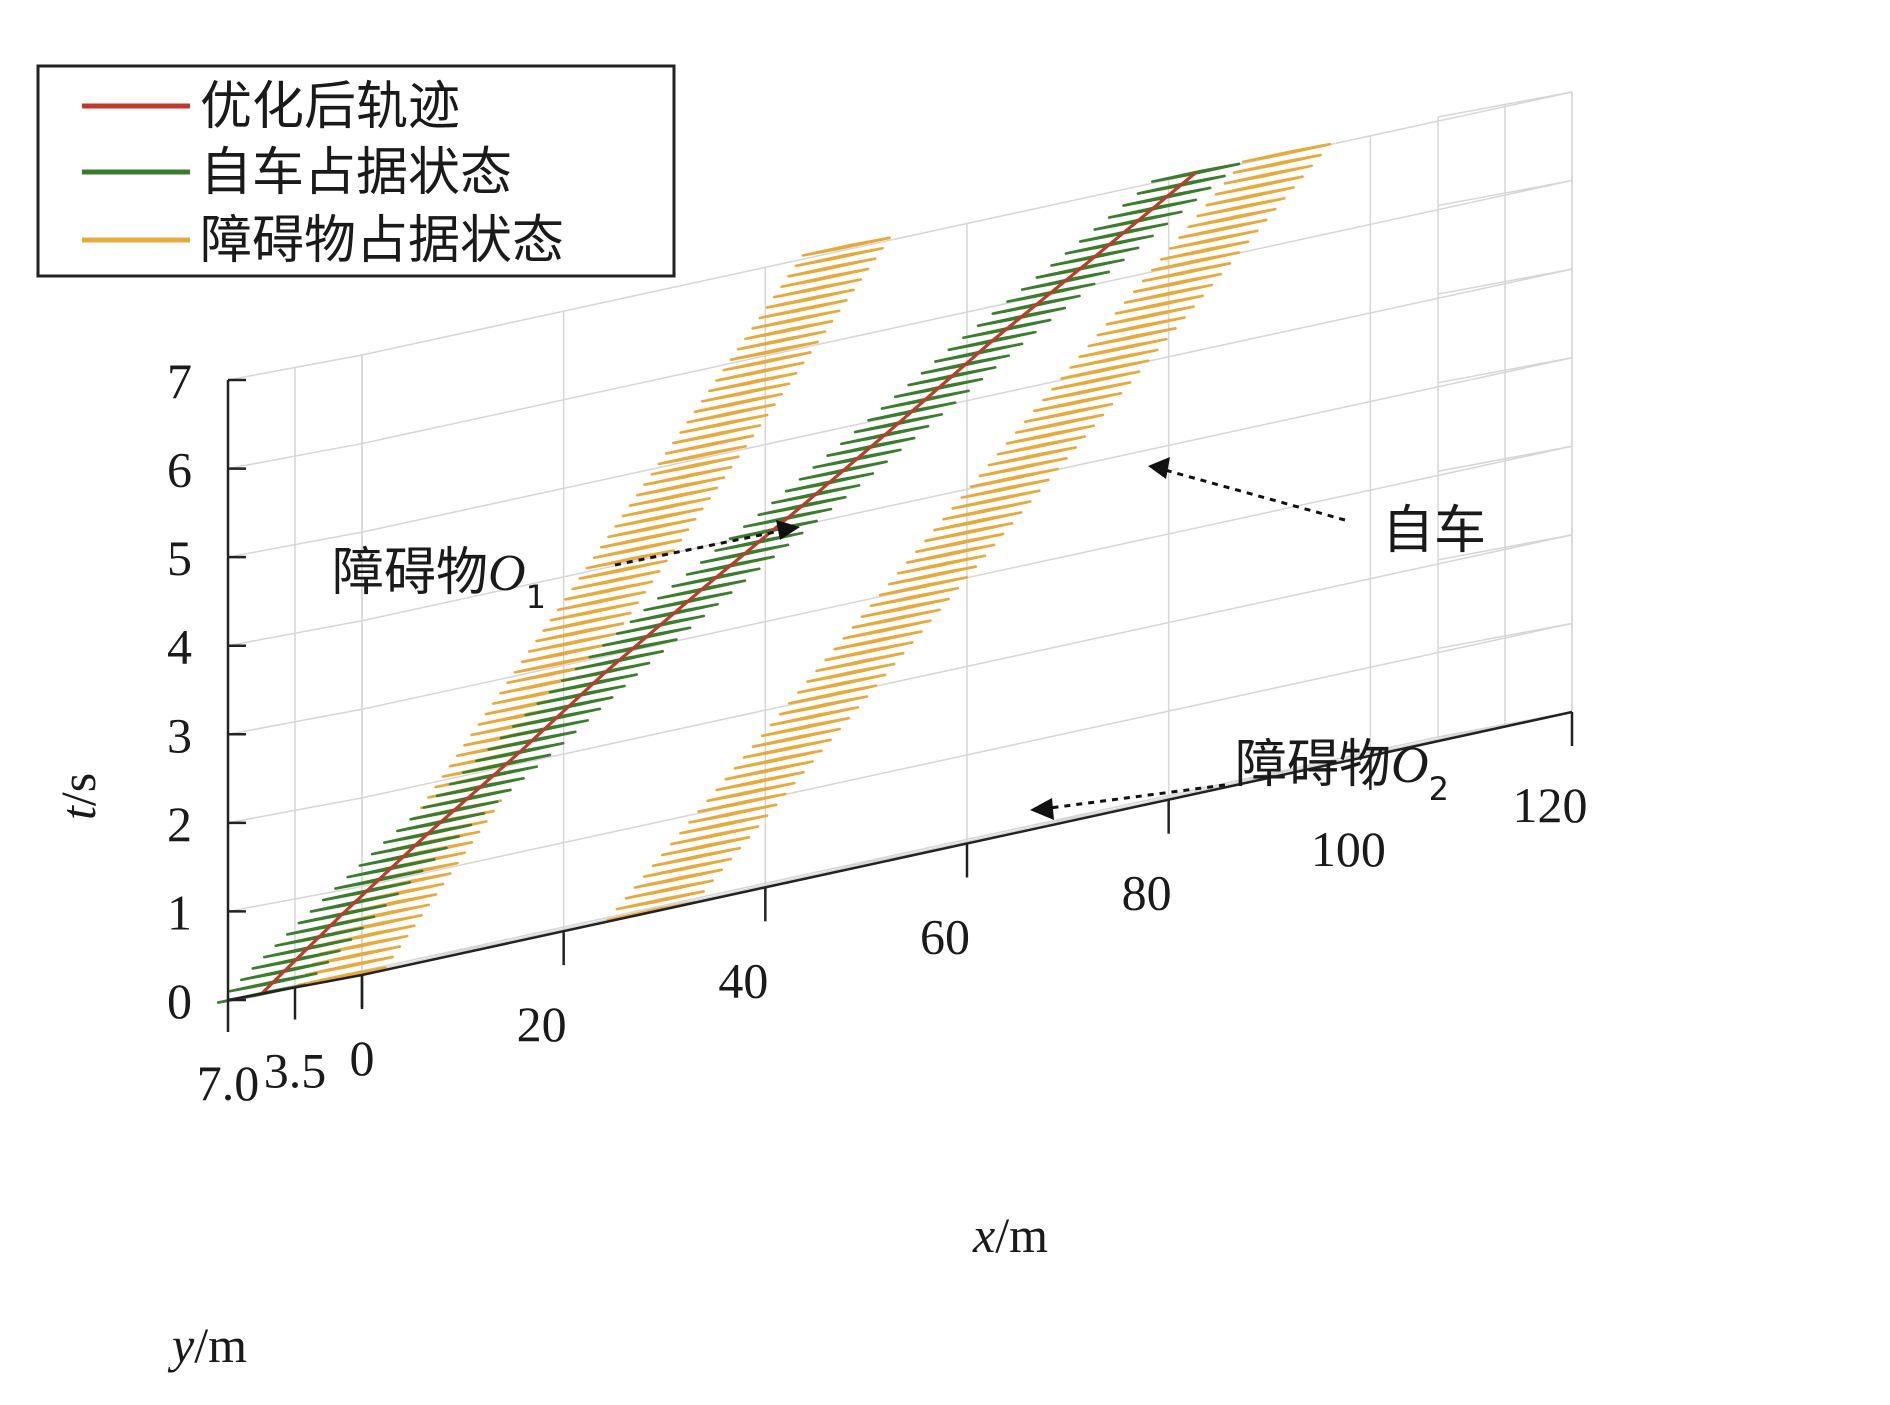 The image size is (1890, 1405). Describe the element at coordinates (439, 579) in the screenshot. I see `annotation-obstacle-o1: 障碍物O1` at that location.